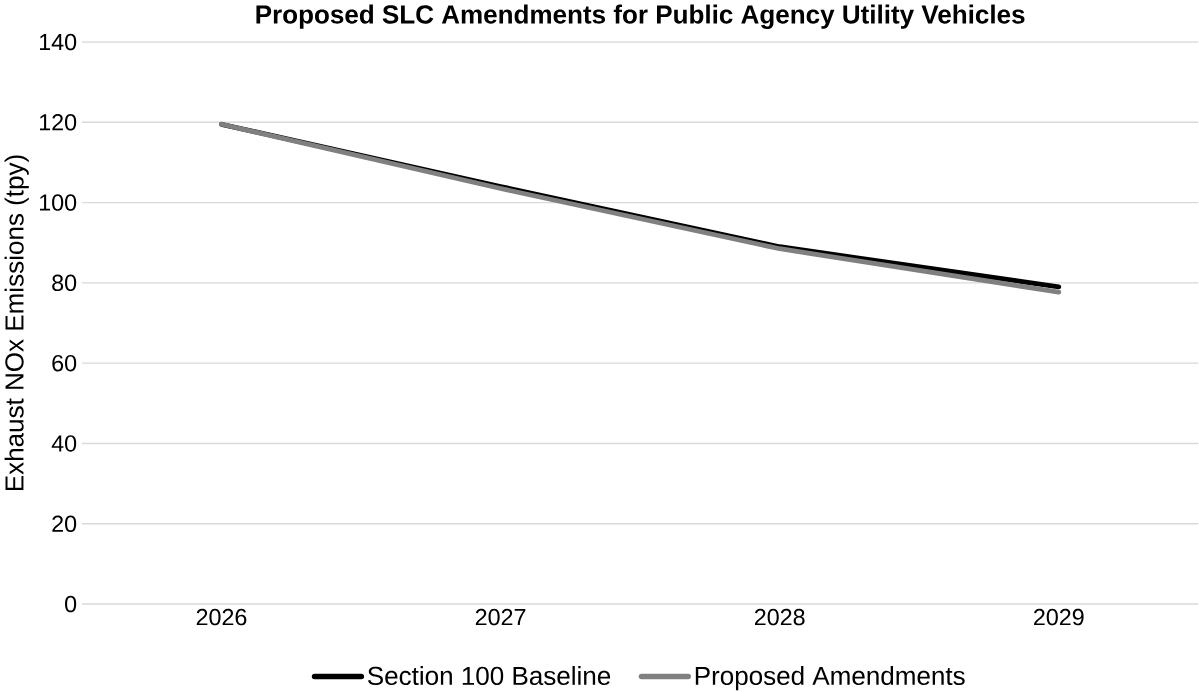 The width and height of the screenshot is (1199, 692). Describe the element at coordinates (221, 617) in the screenshot. I see `x-tick-label: 2026` at that location.